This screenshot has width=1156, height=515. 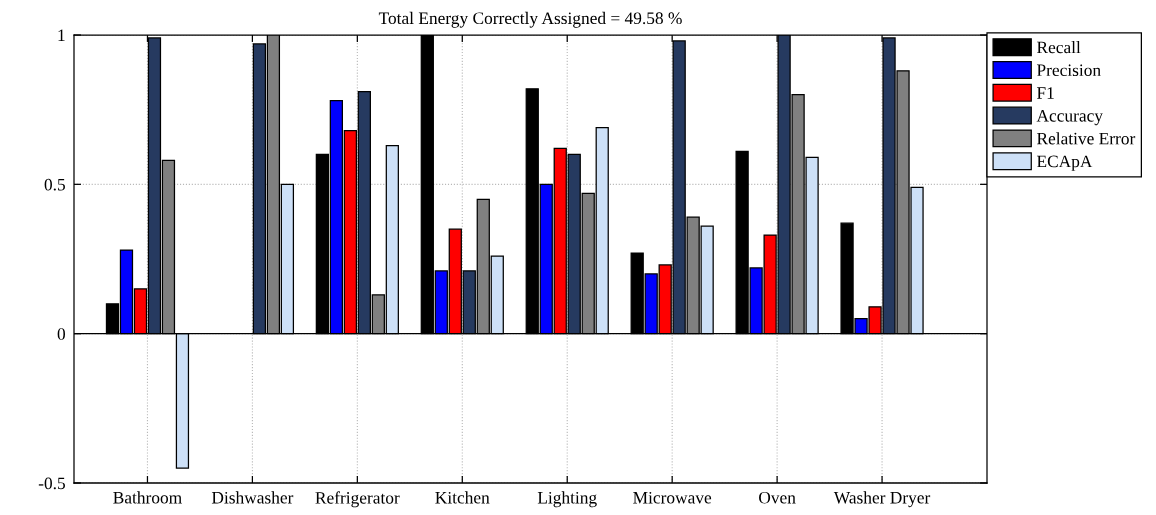 What do you see at coordinates (1058, 47) in the screenshot?
I see `legend-label: Recall` at bounding box center [1058, 47].